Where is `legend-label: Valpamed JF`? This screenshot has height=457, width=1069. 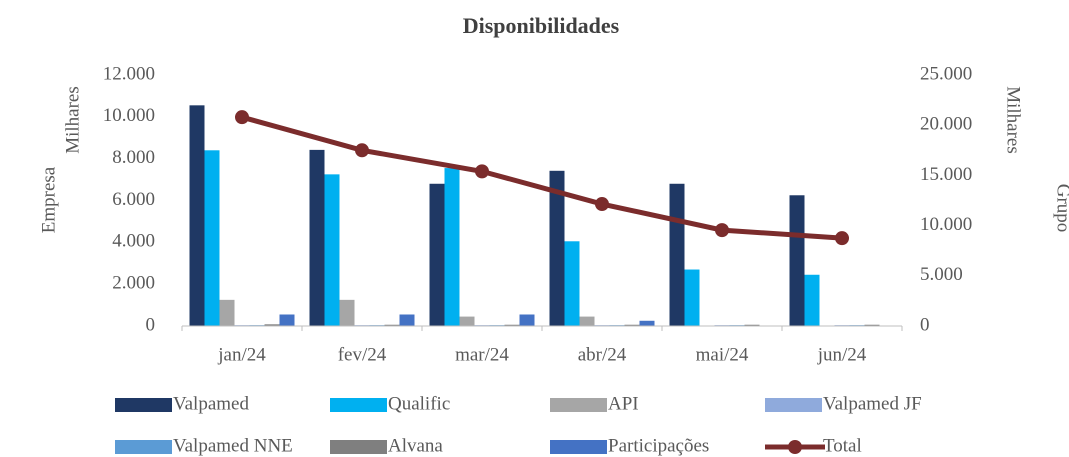
legend-label: Valpamed JF is located at coordinates (872, 403).